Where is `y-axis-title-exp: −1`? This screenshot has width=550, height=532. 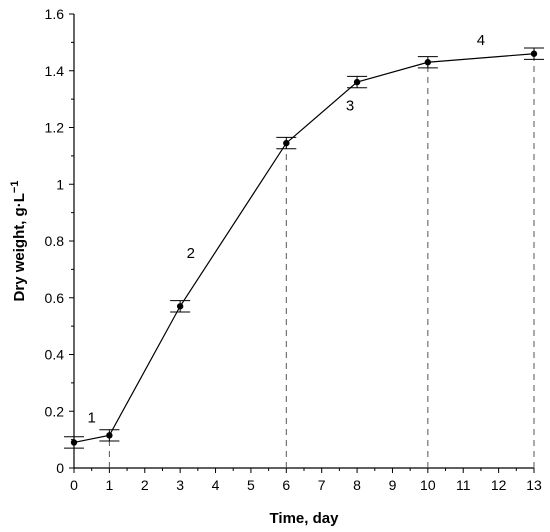 y-axis-title-exp: −1 is located at coordinates (15, 187).